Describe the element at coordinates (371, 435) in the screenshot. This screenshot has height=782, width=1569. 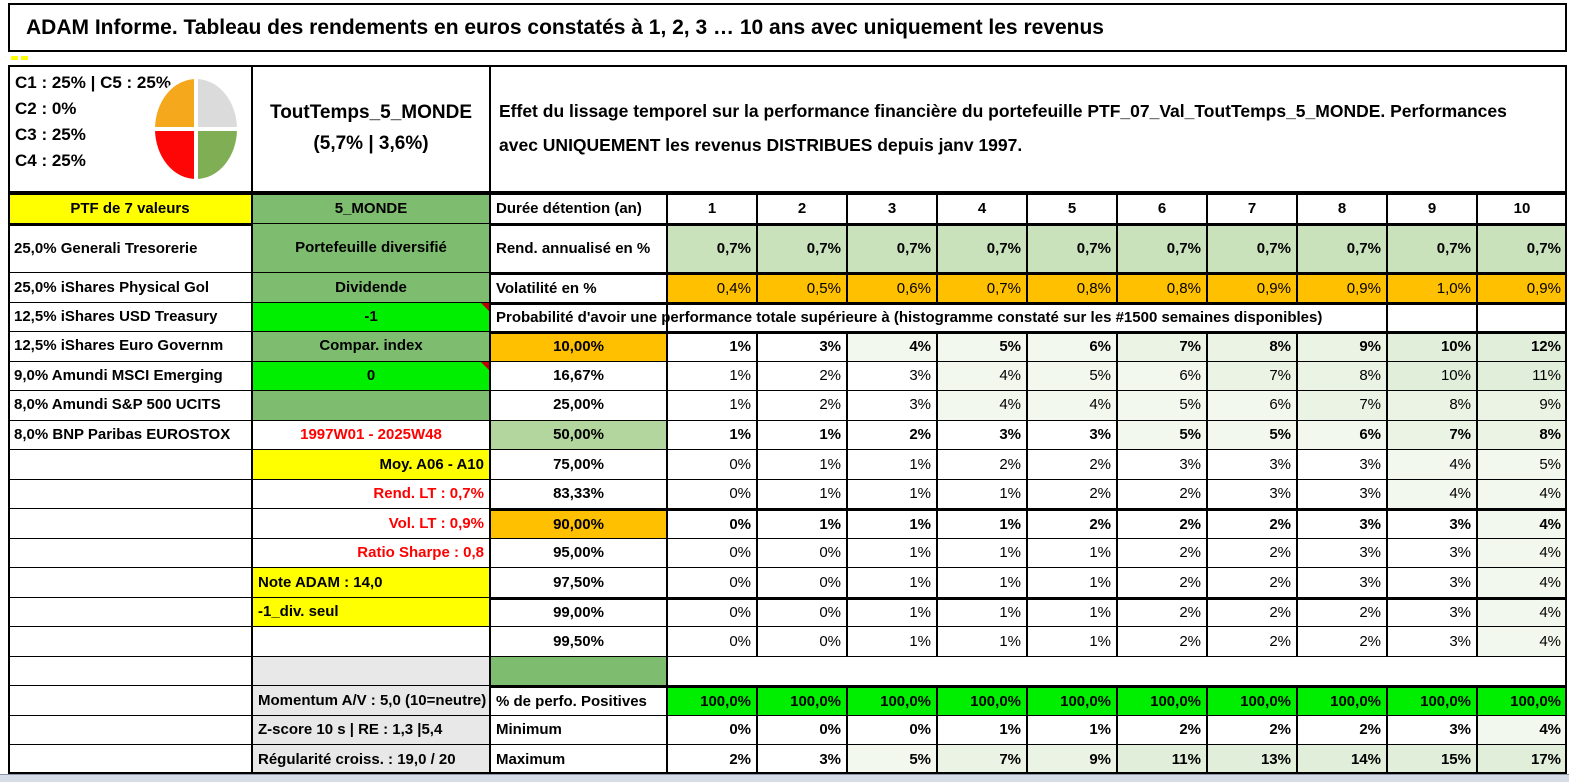
I see `middle-cell: 1997W01 - 2025W48` at that location.